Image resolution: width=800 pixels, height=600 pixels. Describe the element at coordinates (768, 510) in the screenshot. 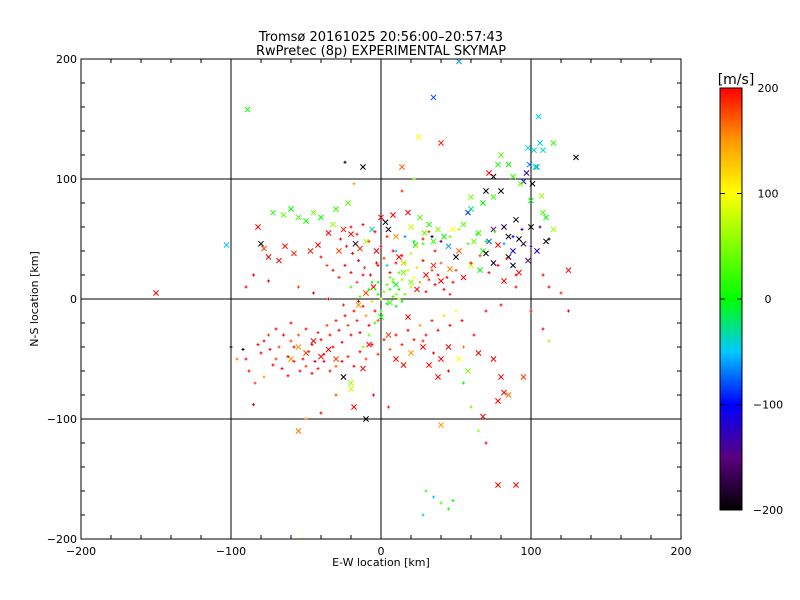

I see `colorbar-tick-label: −200` at that location.